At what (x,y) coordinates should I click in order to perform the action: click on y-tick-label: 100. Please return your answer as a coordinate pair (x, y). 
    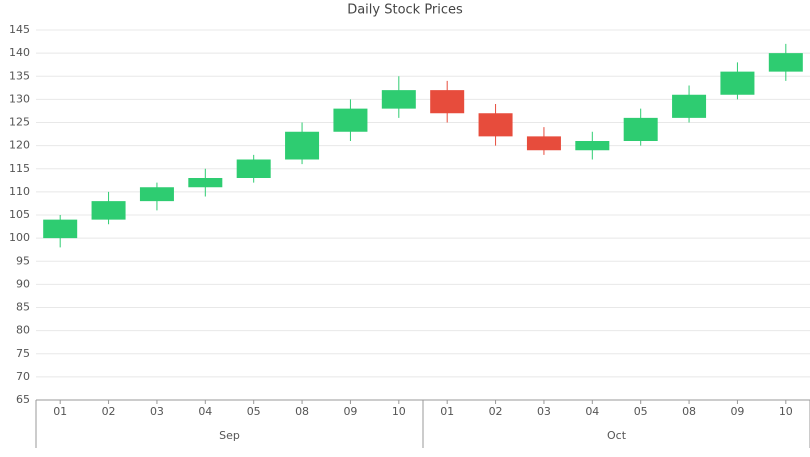
    Looking at the image, I should click on (19, 237).